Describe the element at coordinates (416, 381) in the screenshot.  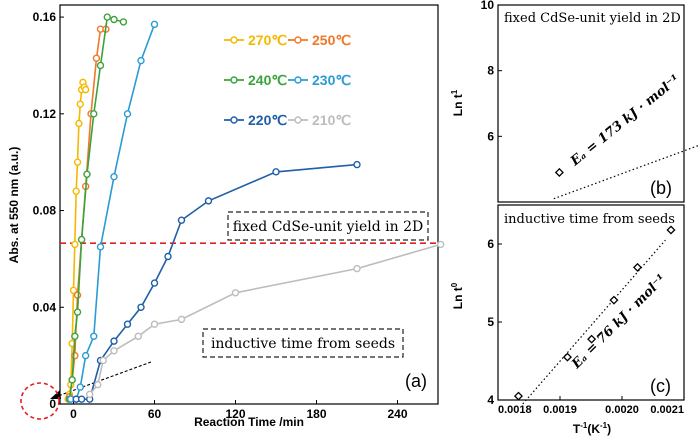
I see `panel-a-label: (a)` at that location.